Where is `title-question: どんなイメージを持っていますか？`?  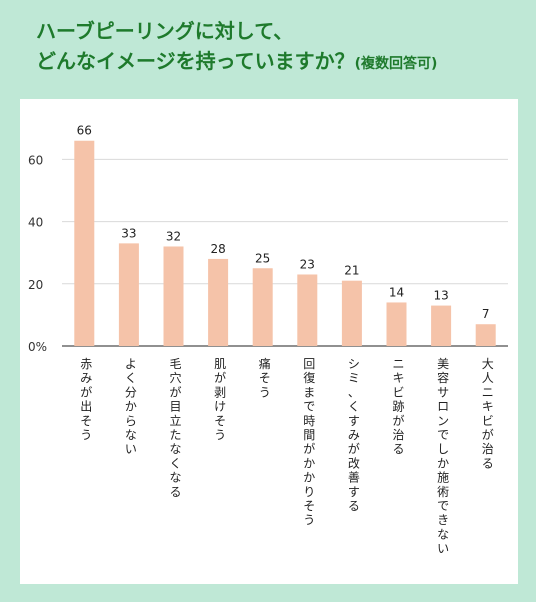 title-question: どんなイメージを持っていますか？ is located at coordinates (195, 61).